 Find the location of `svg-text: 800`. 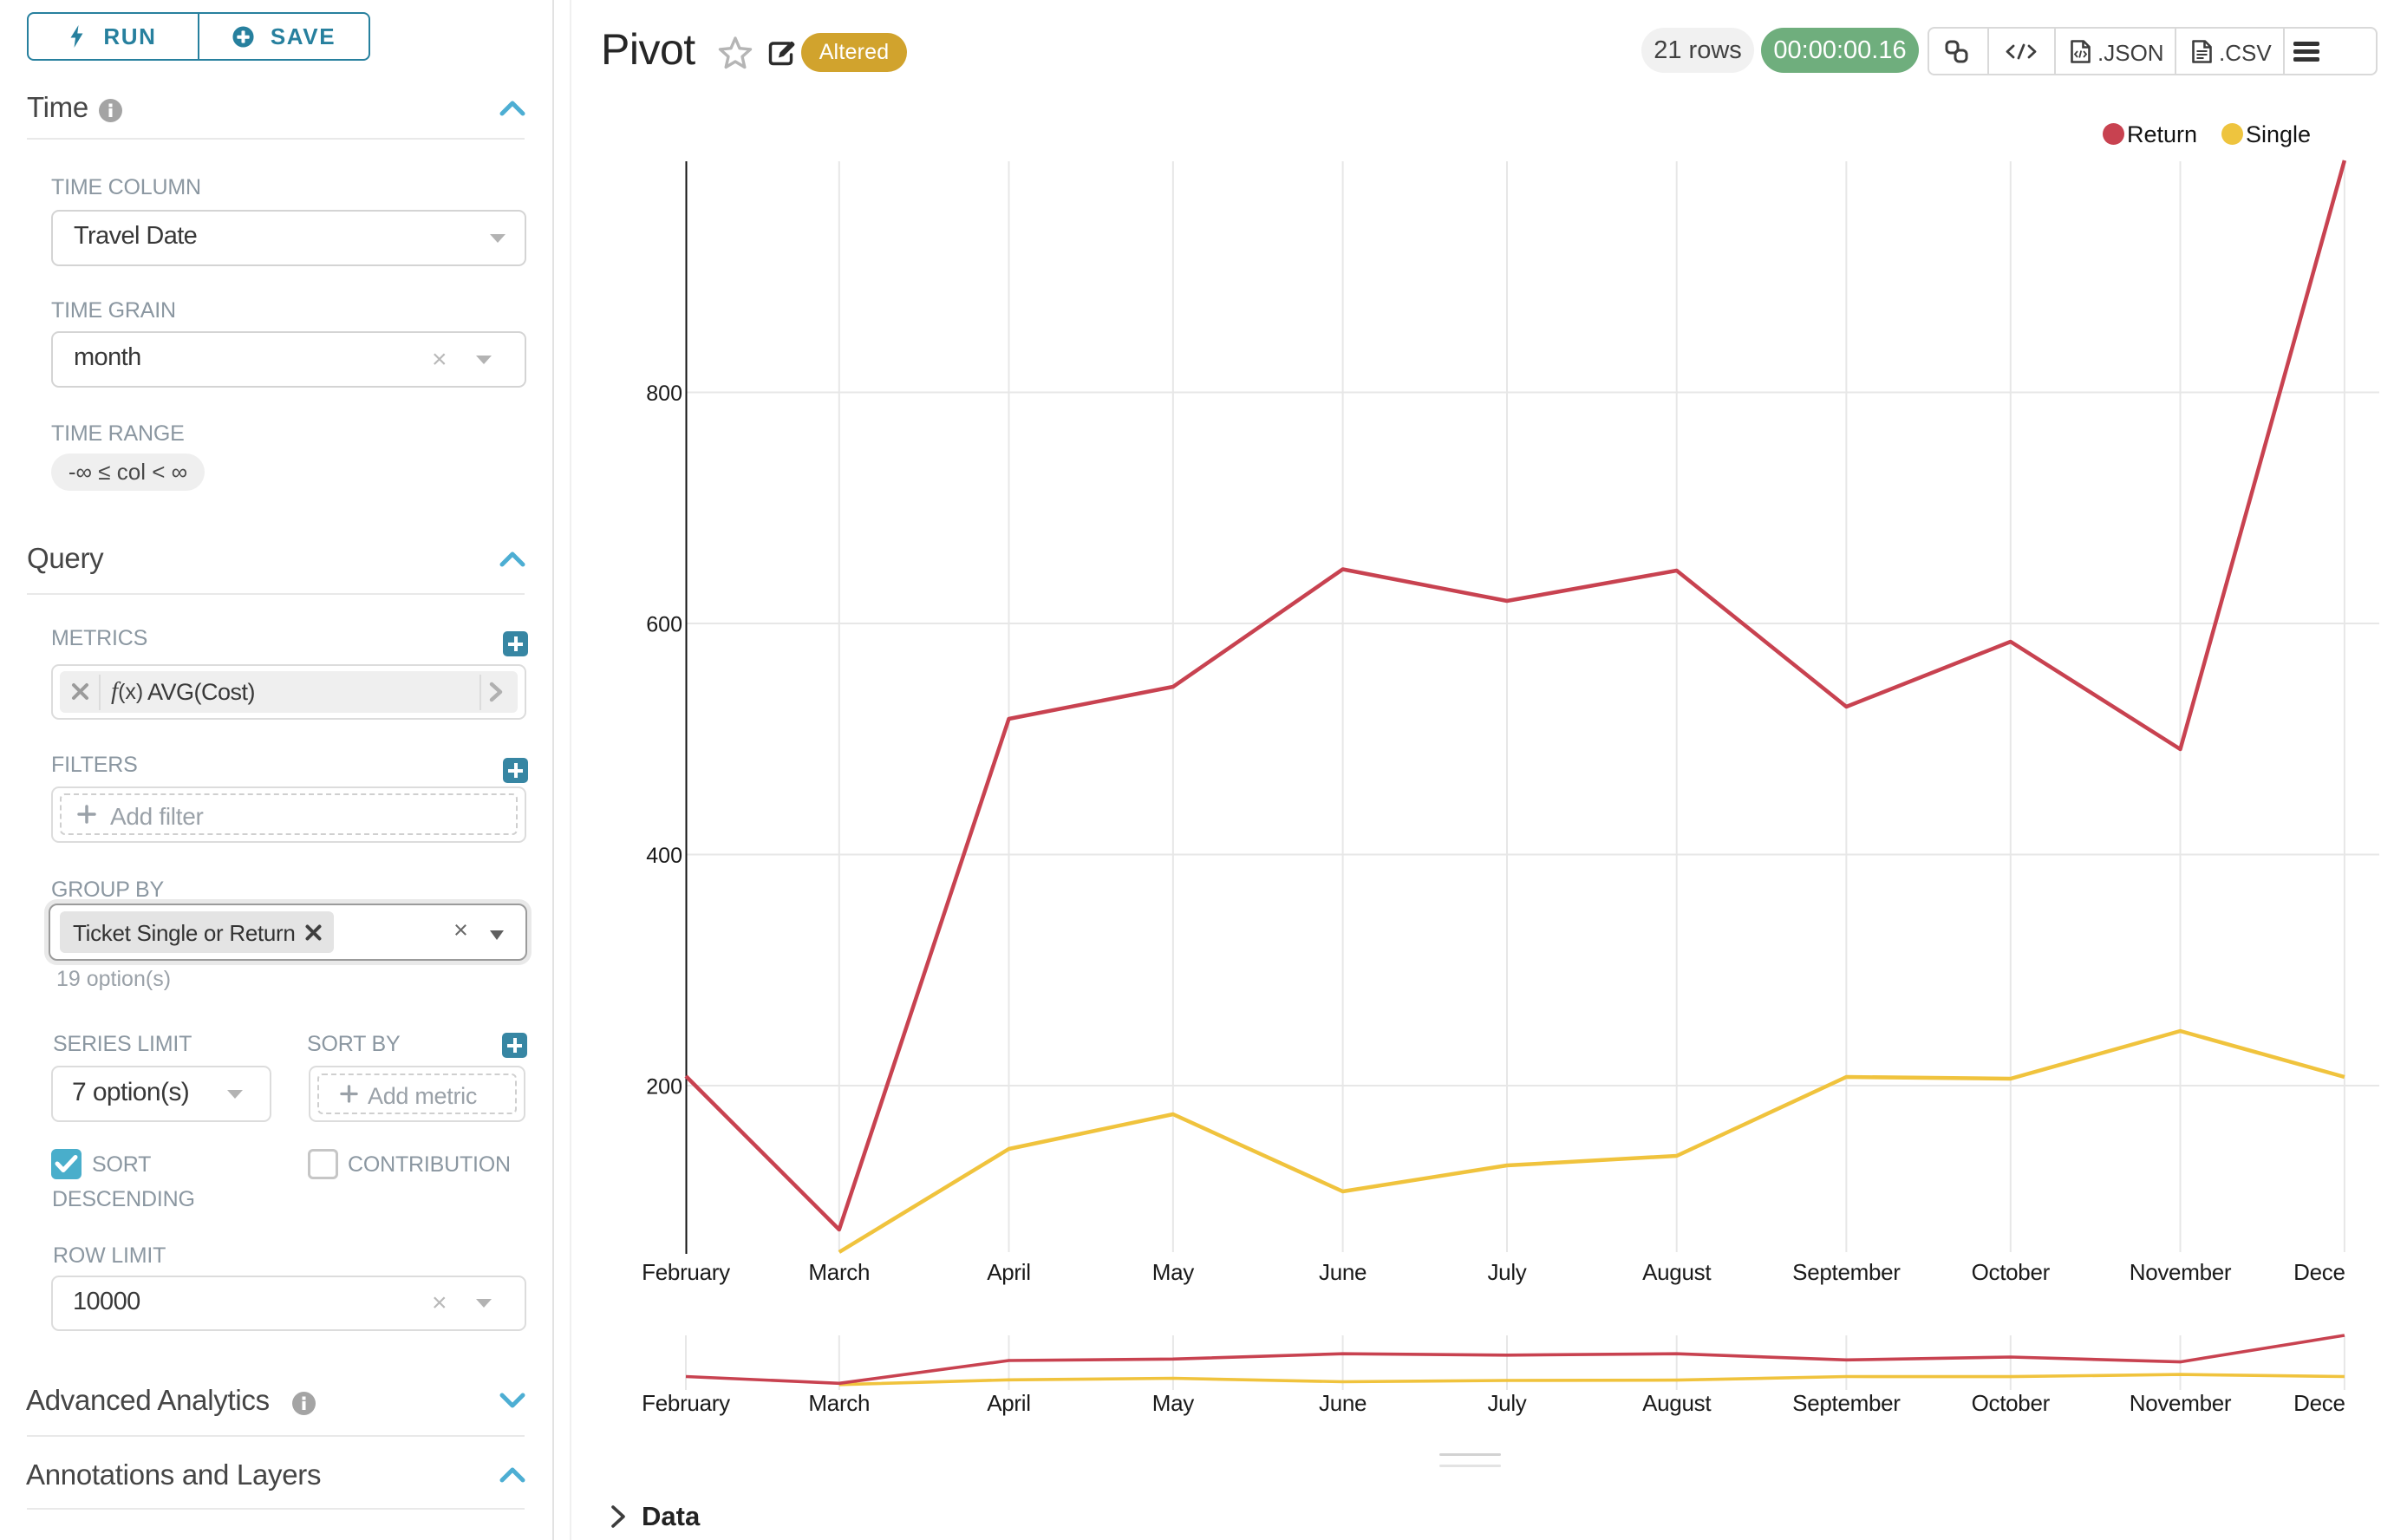

svg-text: 800 is located at coordinates (664, 394).